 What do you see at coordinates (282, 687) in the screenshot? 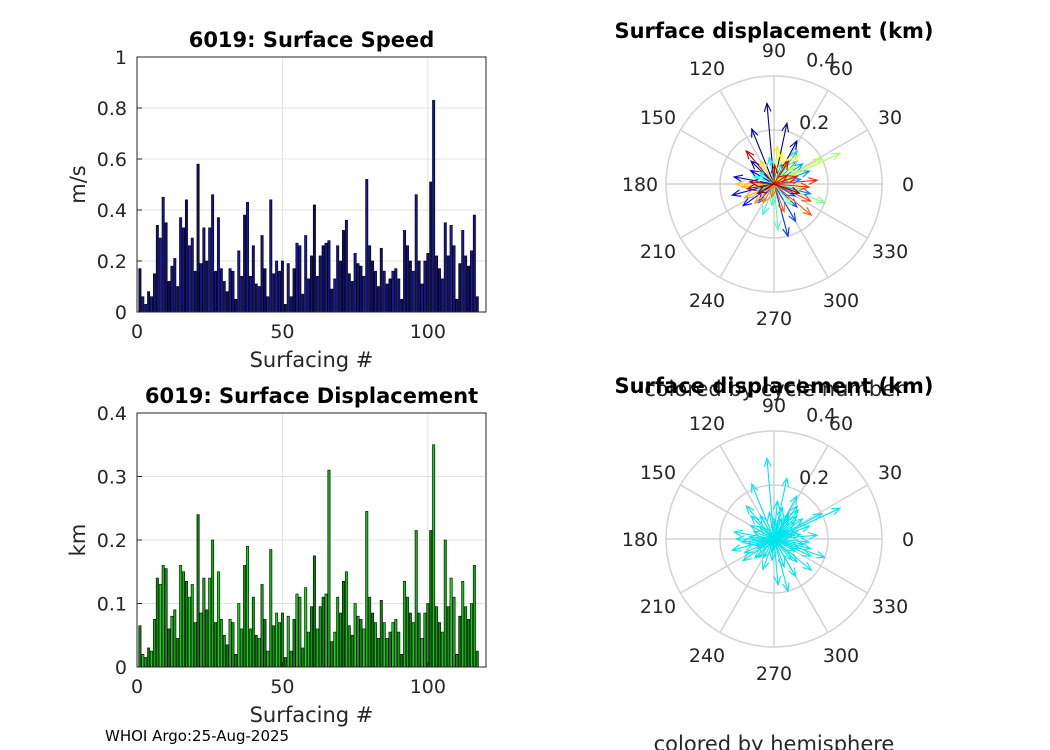
I see `x-tick-label: 50` at bounding box center [282, 687].